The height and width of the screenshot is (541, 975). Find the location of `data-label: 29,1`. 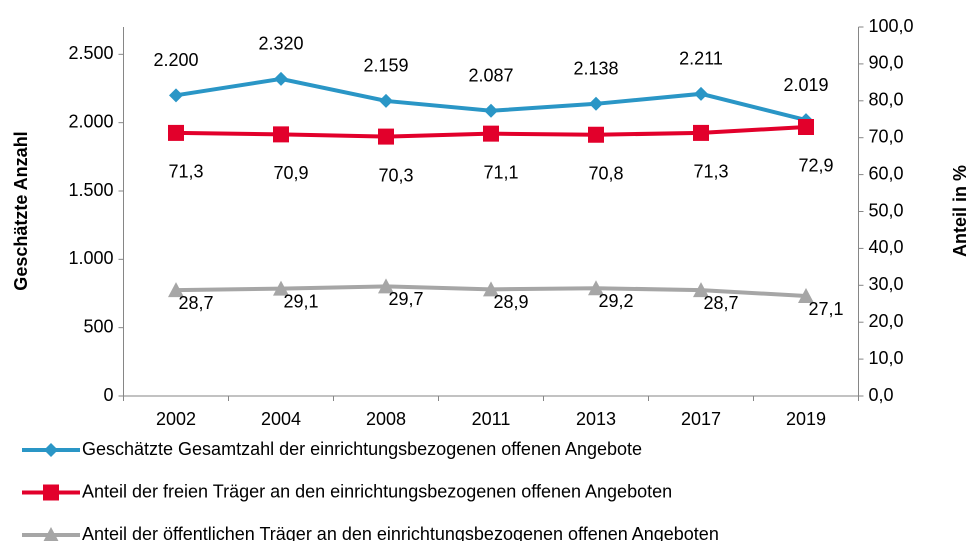

data-label: 29,1 is located at coordinates (300, 301).